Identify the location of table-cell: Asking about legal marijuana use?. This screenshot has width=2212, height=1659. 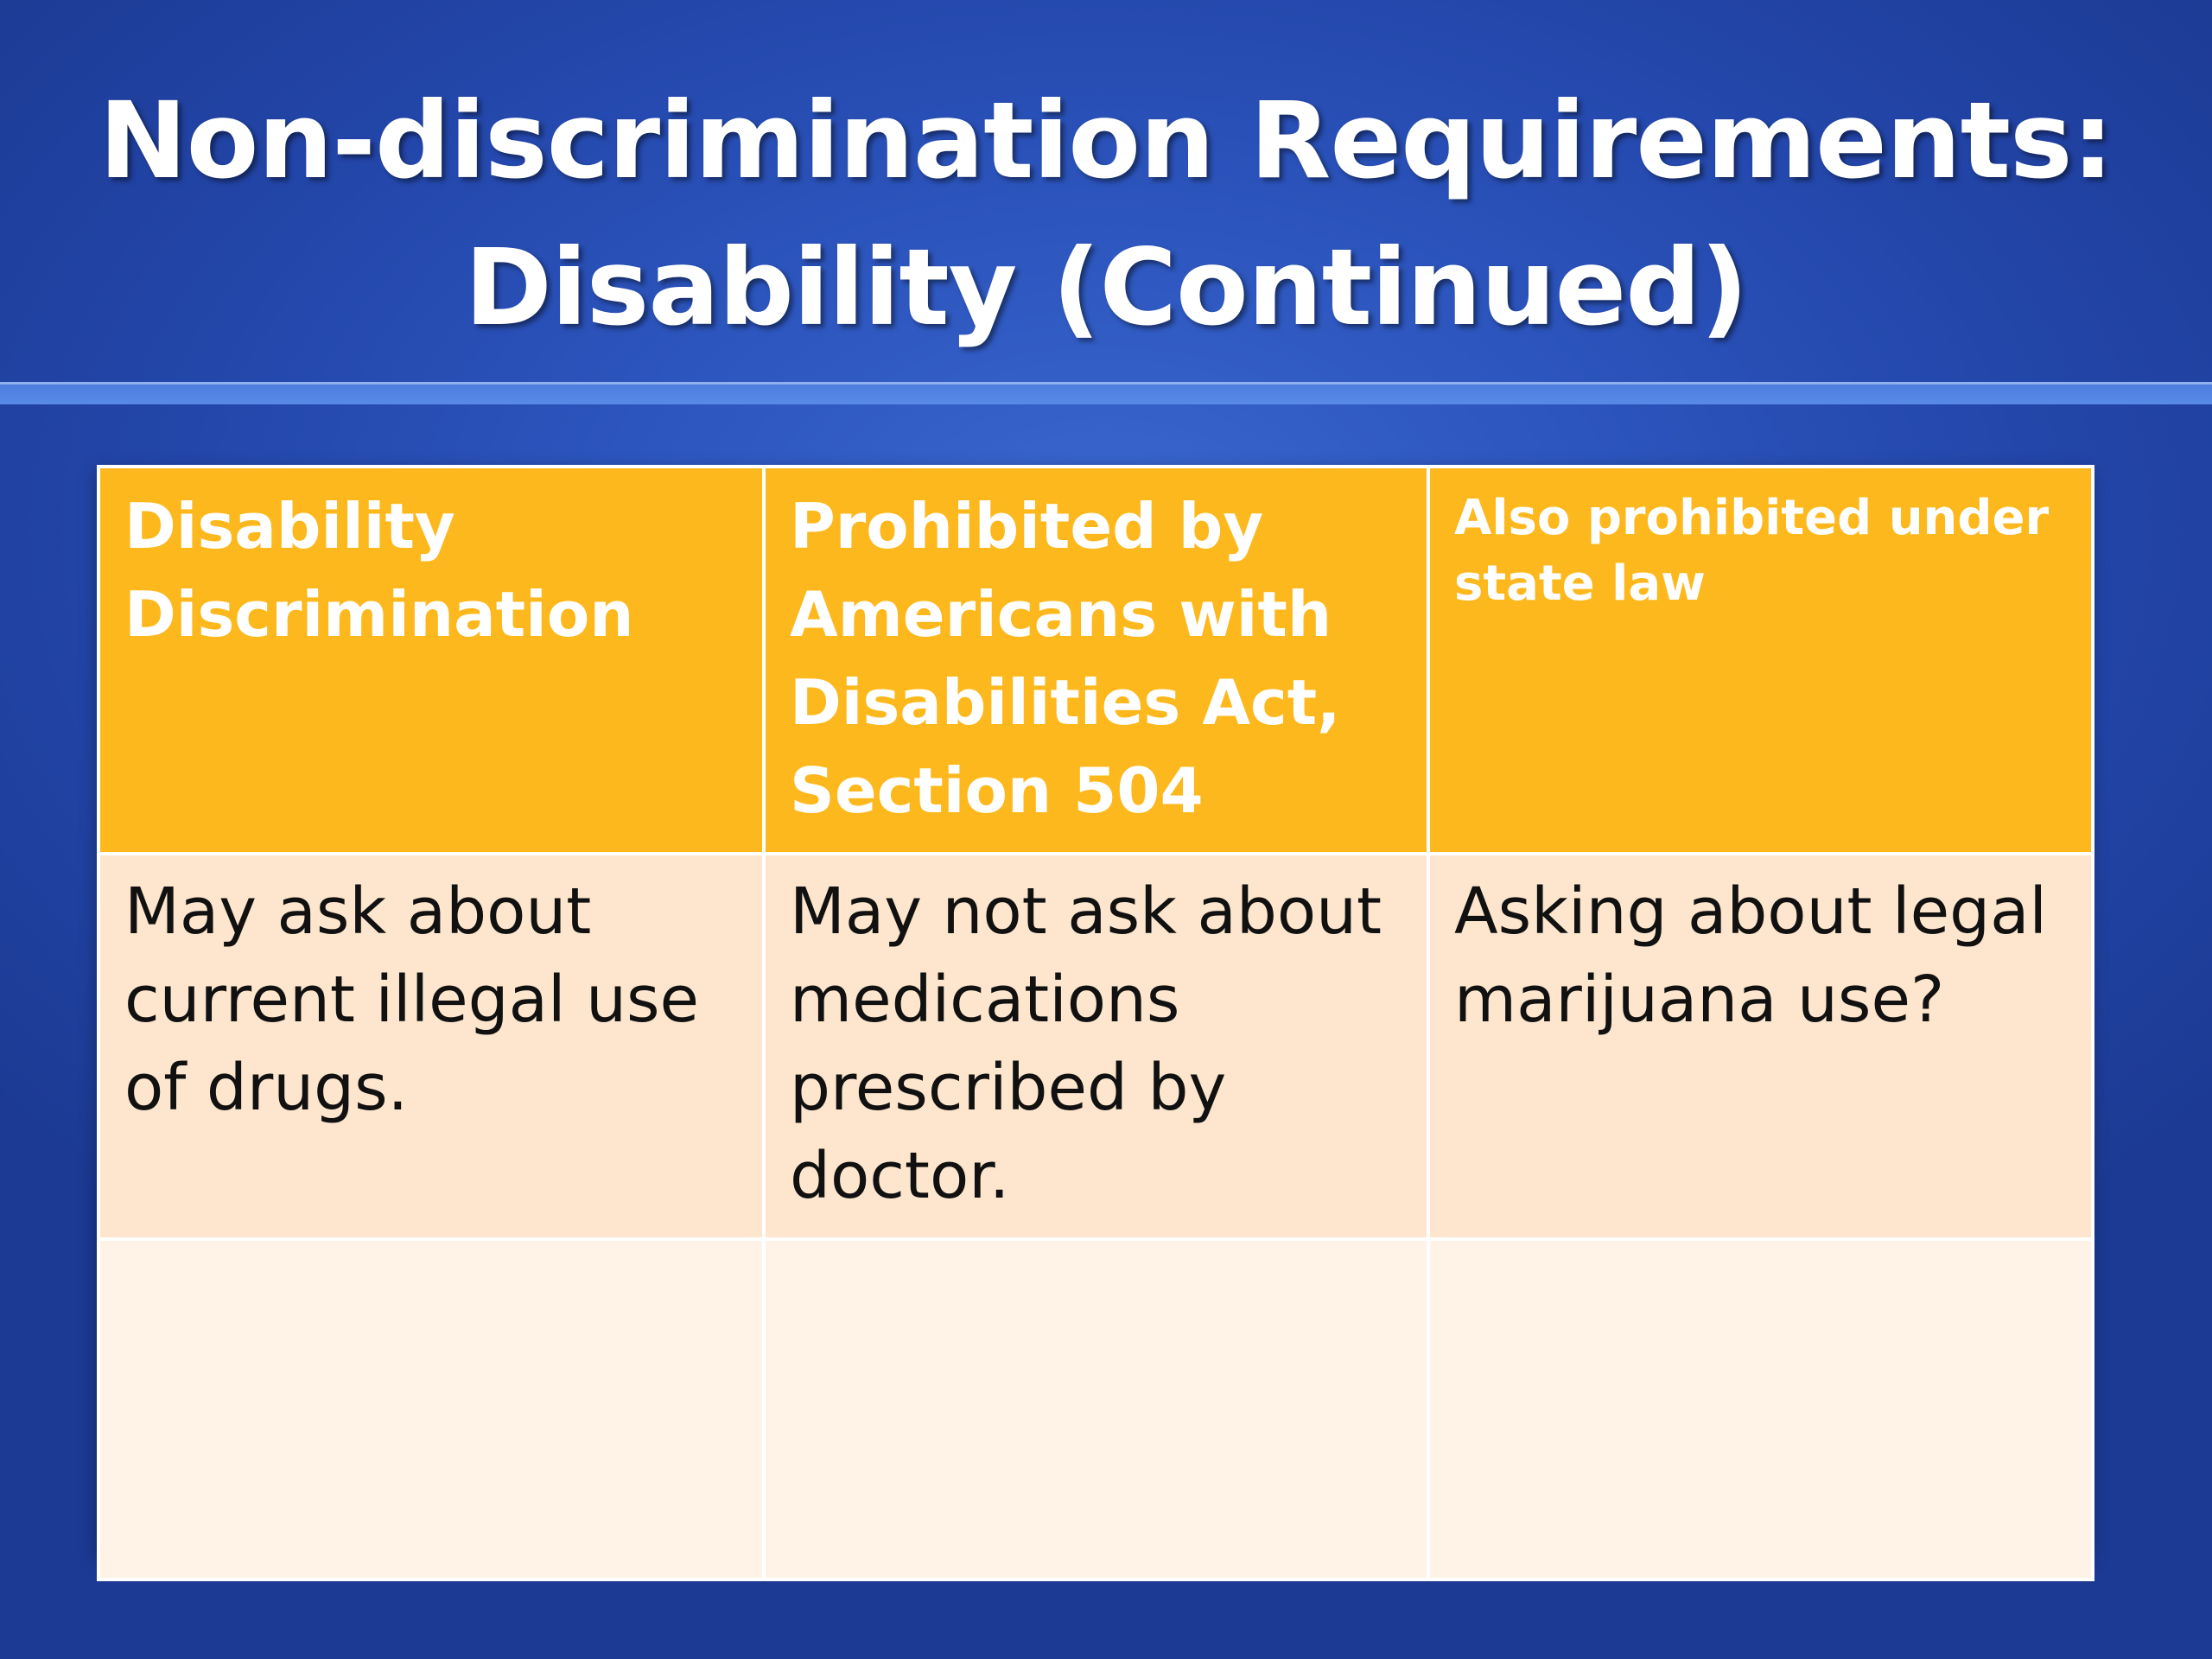
(1760, 1046).